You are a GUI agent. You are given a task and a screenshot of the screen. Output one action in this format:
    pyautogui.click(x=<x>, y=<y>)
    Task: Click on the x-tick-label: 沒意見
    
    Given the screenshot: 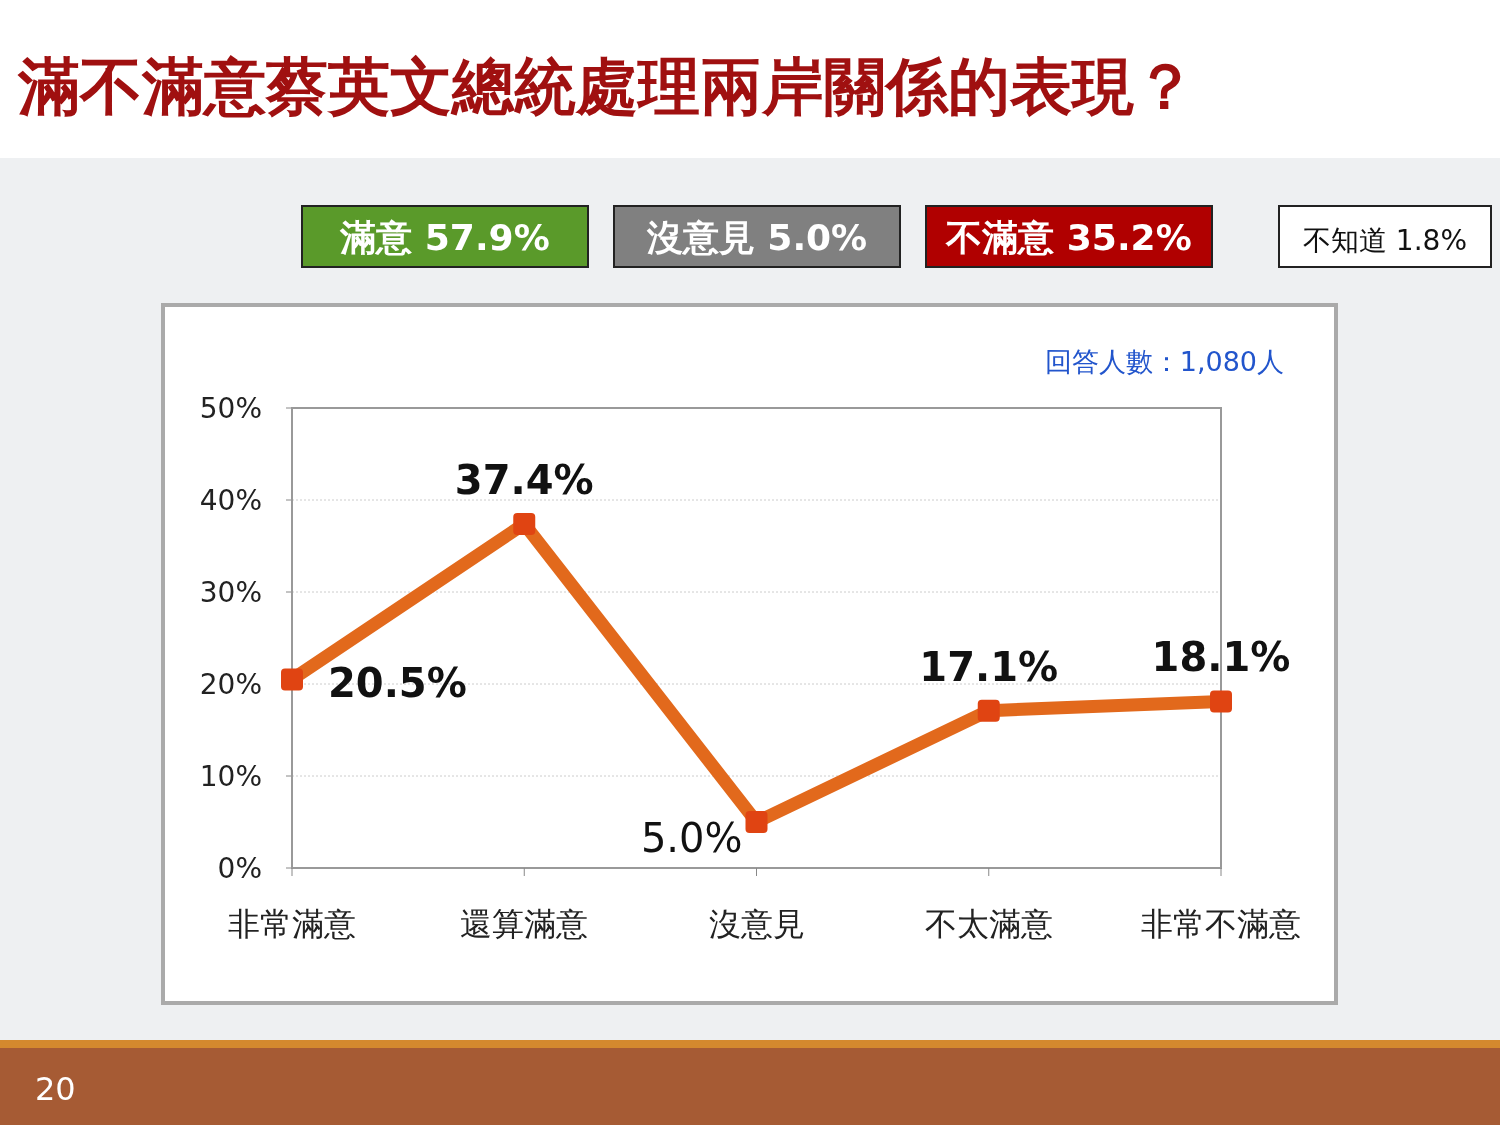 What is the action you would take?
    pyautogui.click(x=756, y=924)
    